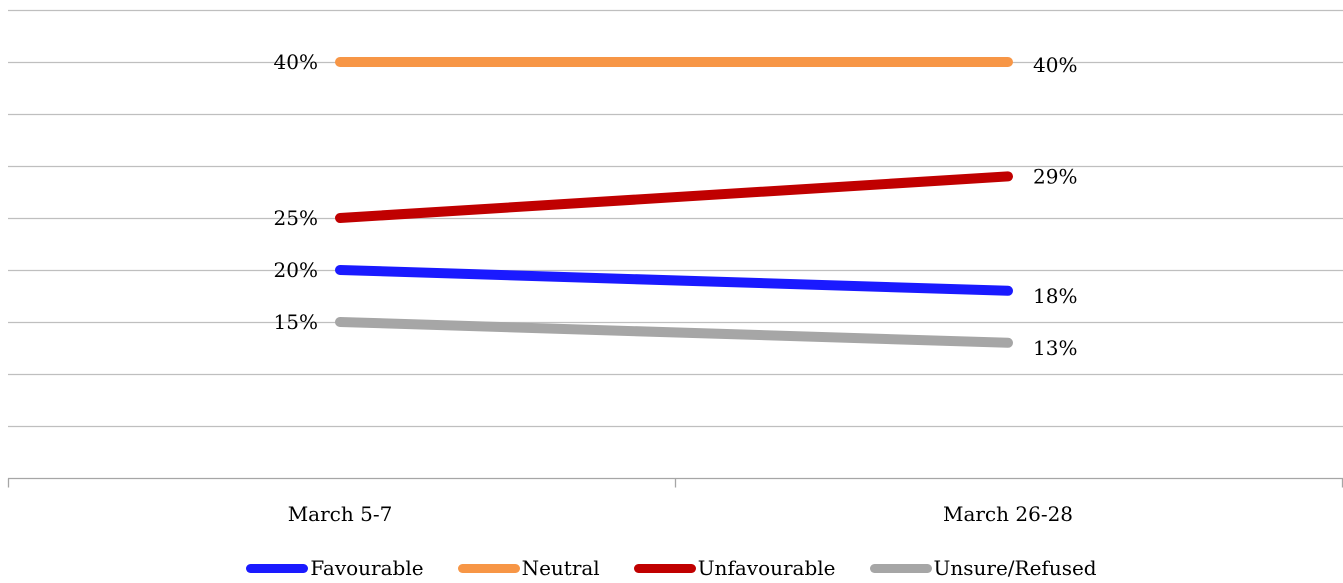 The height and width of the screenshot is (583, 1343). I want to click on x-axis, so click(675, 482).